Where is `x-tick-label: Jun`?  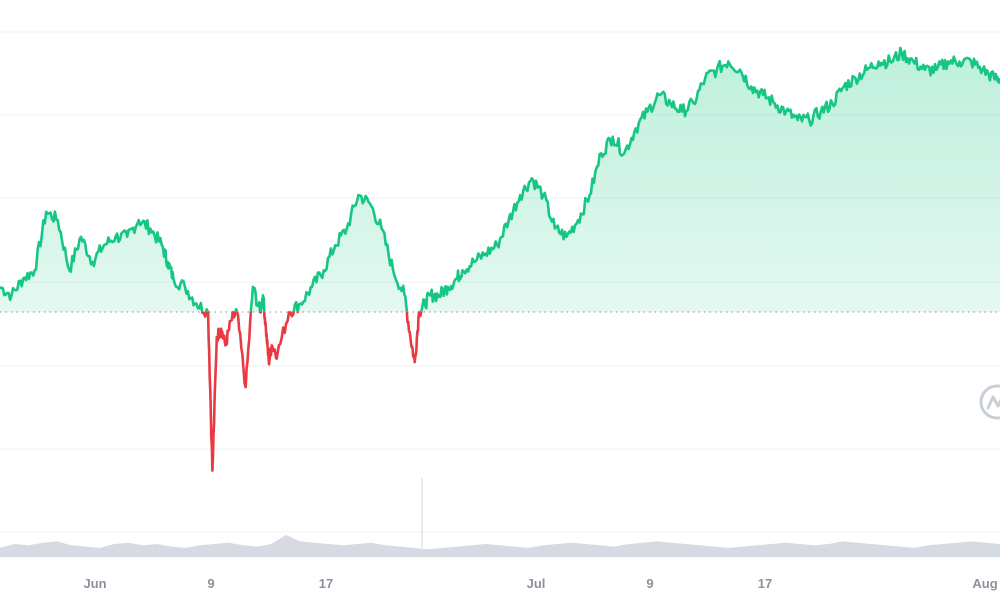 x-tick-label: Jun is located at coordinates (94, 583).